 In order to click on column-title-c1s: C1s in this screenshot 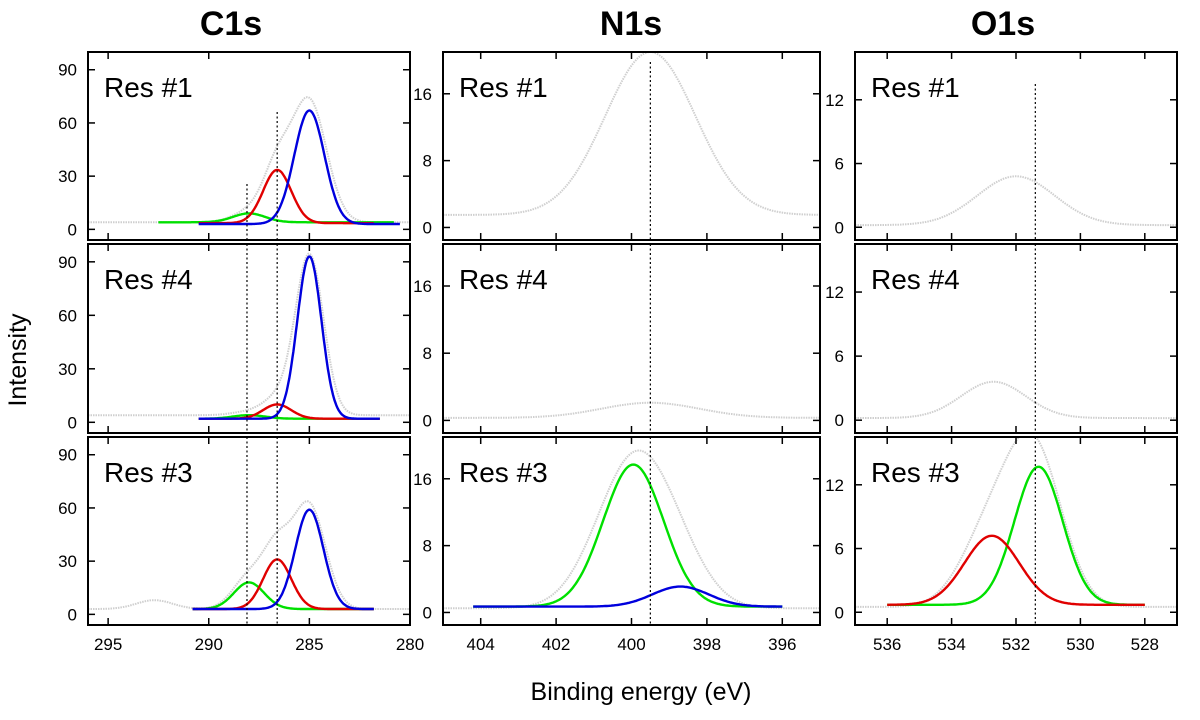, I will do `click(231, 24)`.